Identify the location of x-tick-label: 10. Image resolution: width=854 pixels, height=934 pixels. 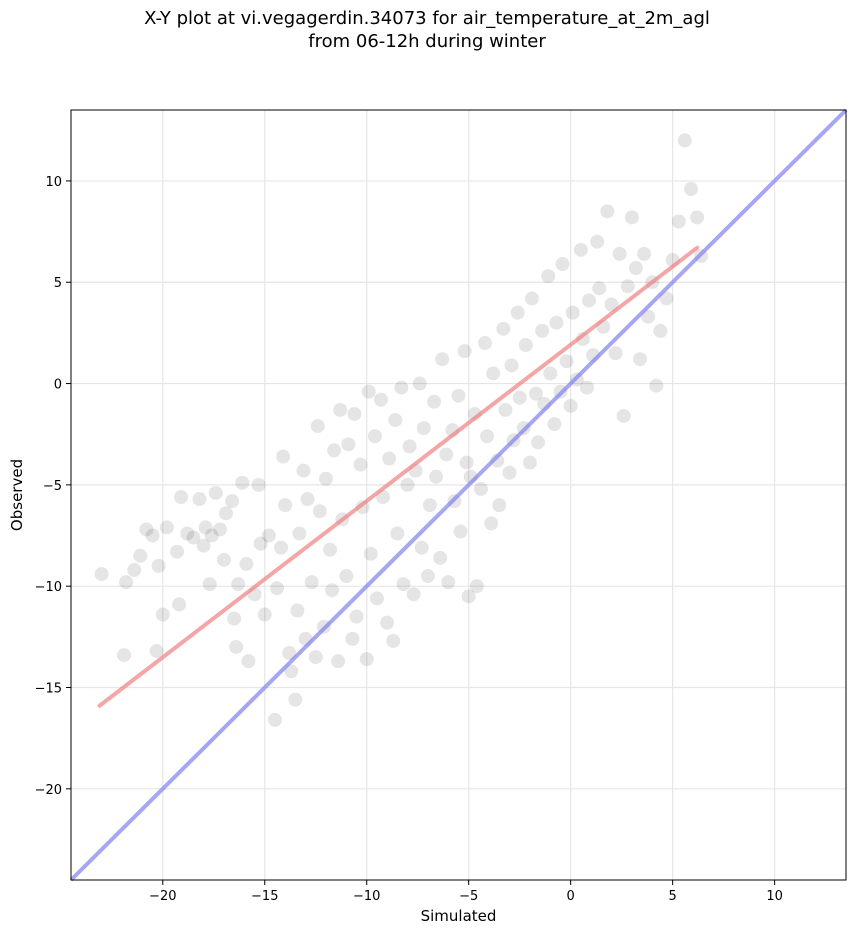
(774, 896).